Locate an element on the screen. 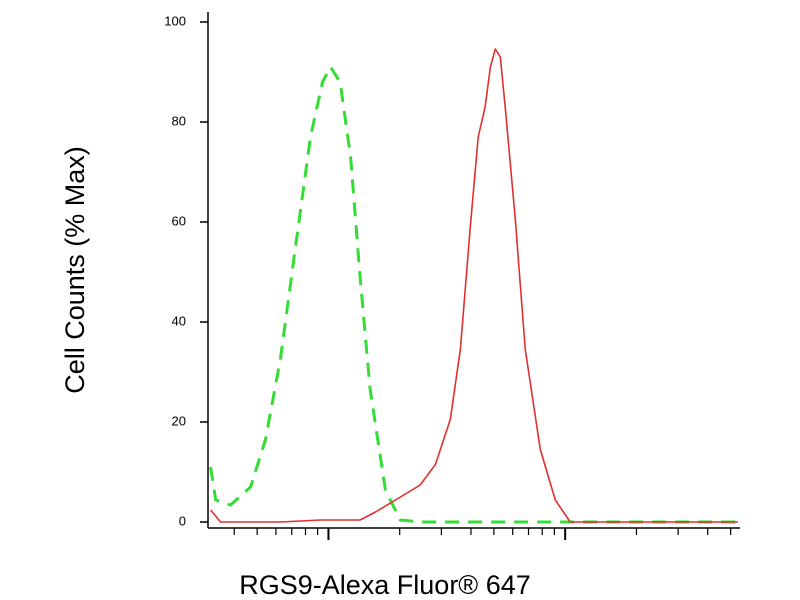 The width and height of the screenshot is (800, 600). y-tick-label: 80 is located at coordinates (179, 120).